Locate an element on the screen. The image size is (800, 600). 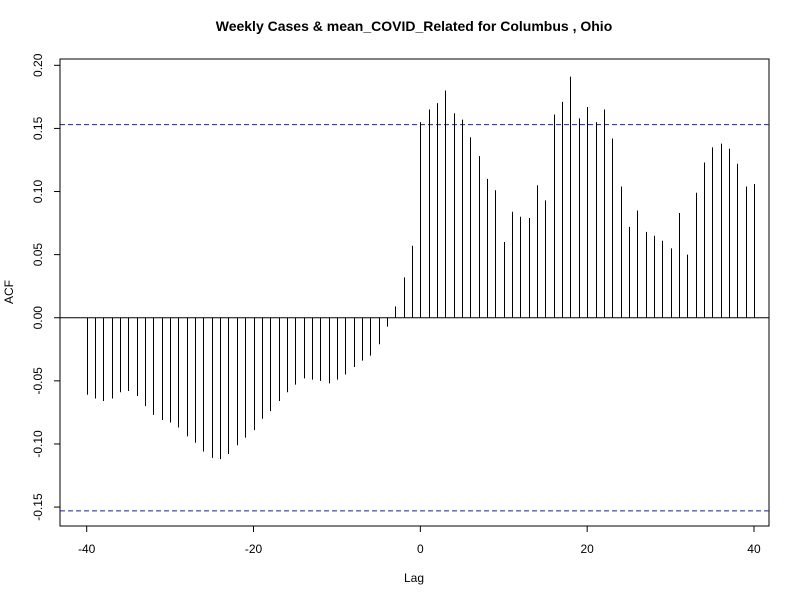
x-axis: -40 -20 0 20 40 is located at coordinates (419, 540).